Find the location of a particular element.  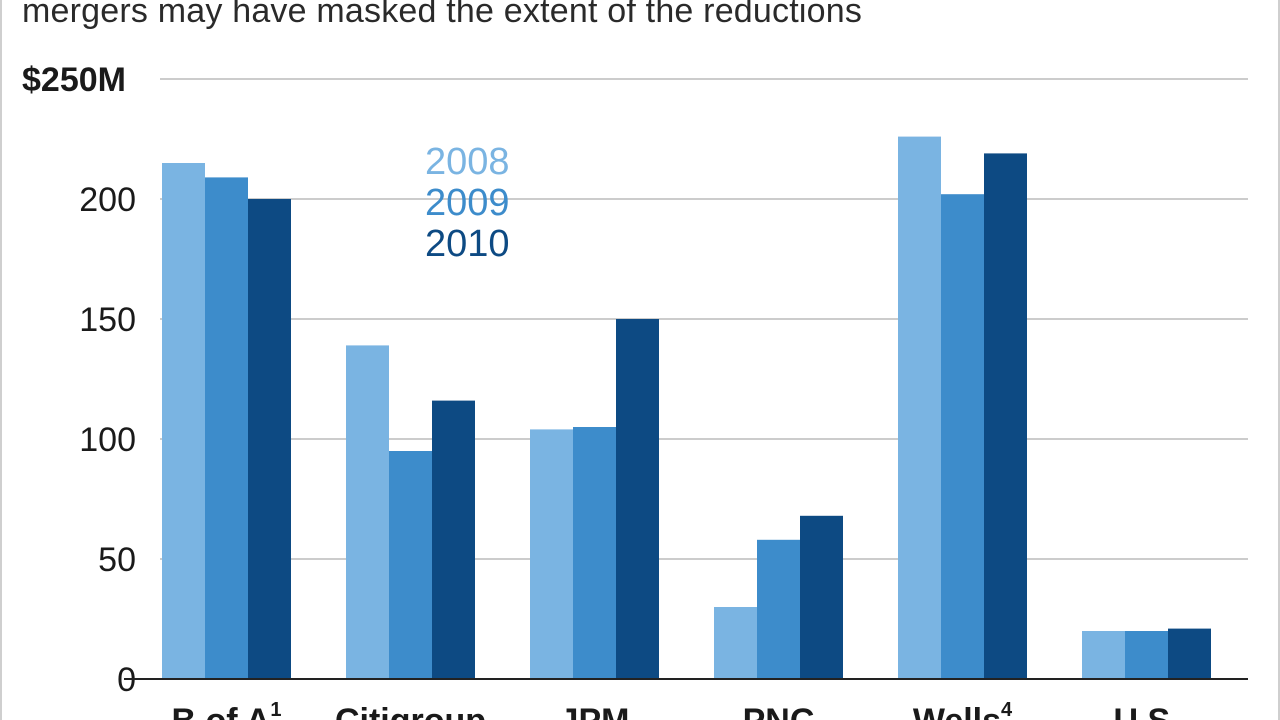

legend-entry-2008: 2008 is located at coordinates (467, 162).